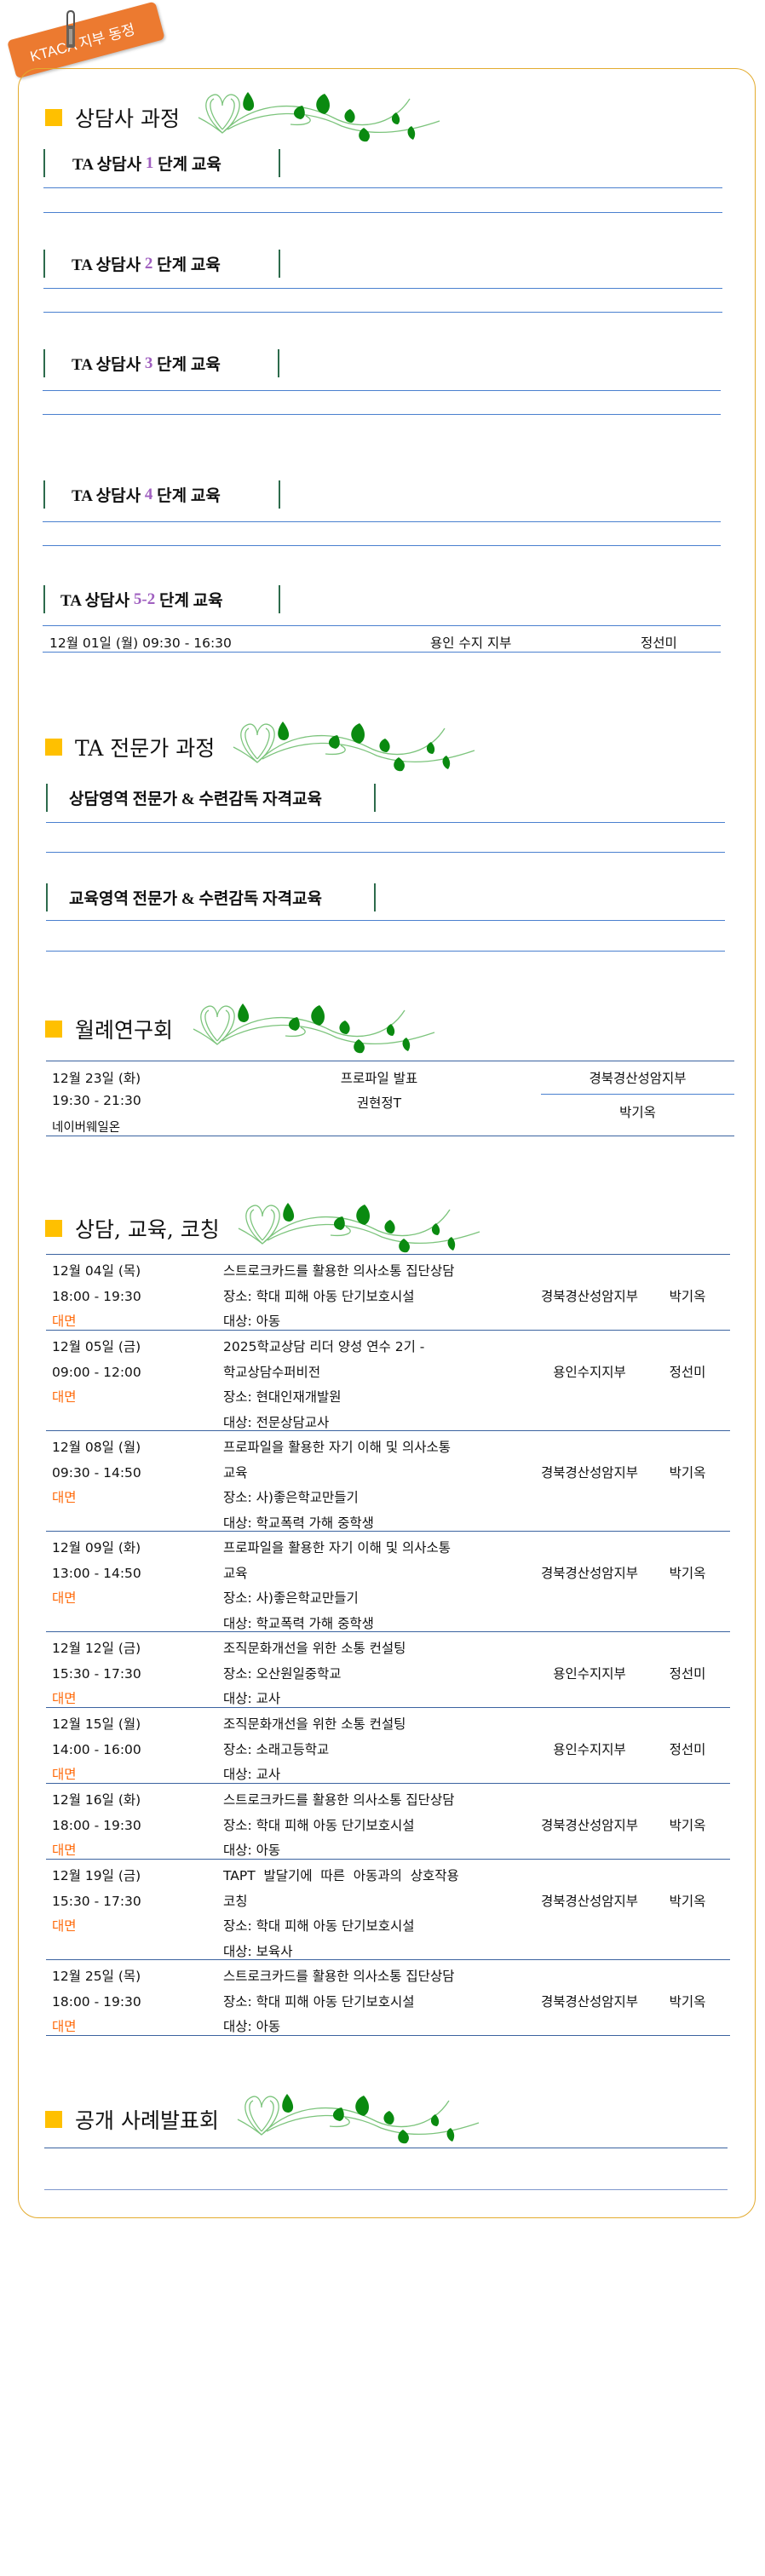 The height and width of the screenshot is (2576, 765). I want to click on stage-header-4: TA 상담사 4 단계 교육, so click(161, 494).